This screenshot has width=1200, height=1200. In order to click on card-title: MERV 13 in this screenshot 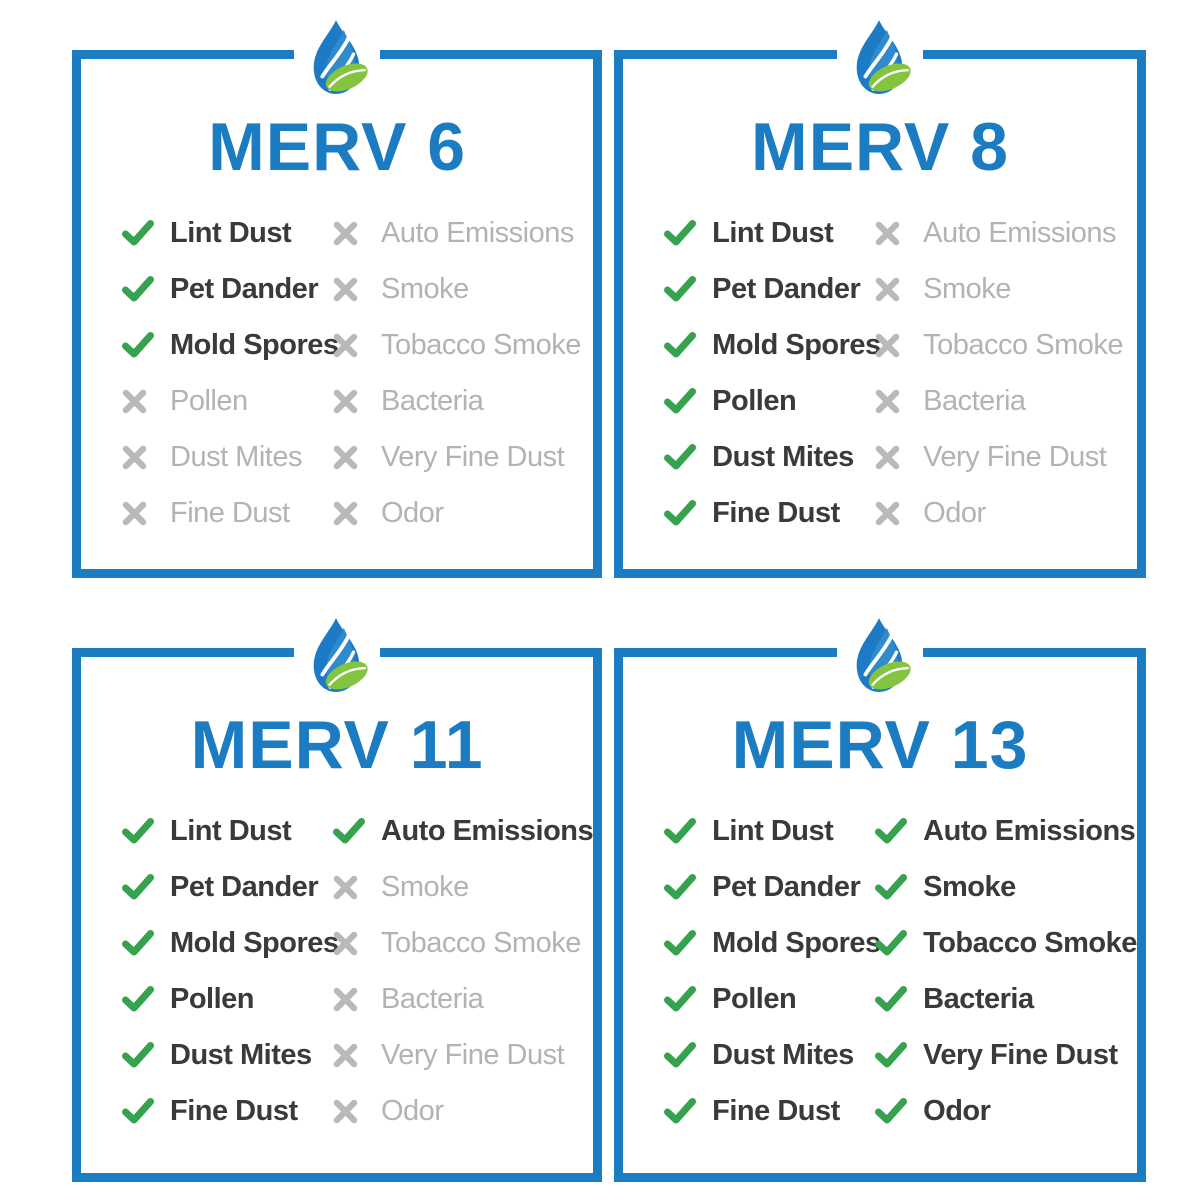, I will do `click(880, 745)`.